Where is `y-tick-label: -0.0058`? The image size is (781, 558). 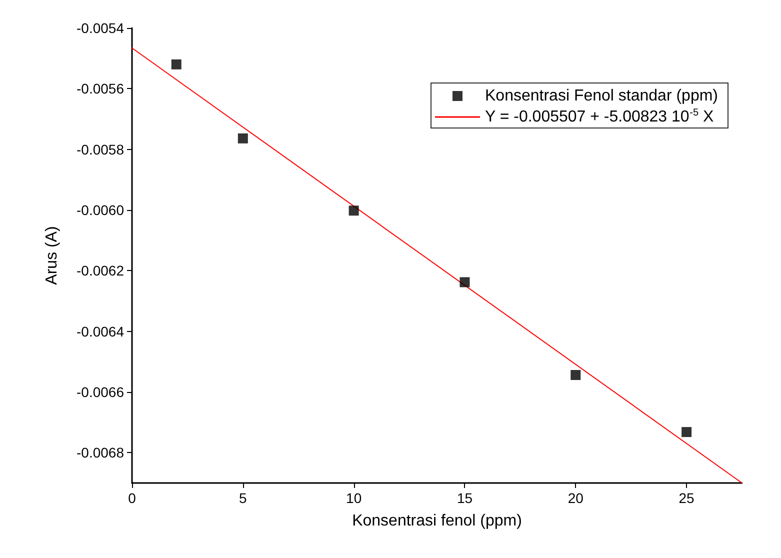
y-tick-label: -0.0058 is located at coordinates (100, 149).